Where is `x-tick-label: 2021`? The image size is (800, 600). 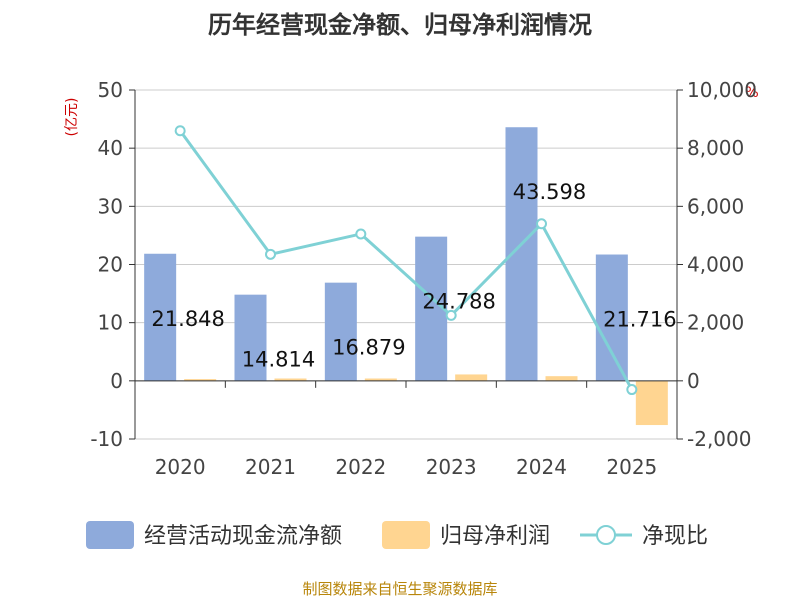
x-tick-label: 2021 is located at coordinates (270, 467).